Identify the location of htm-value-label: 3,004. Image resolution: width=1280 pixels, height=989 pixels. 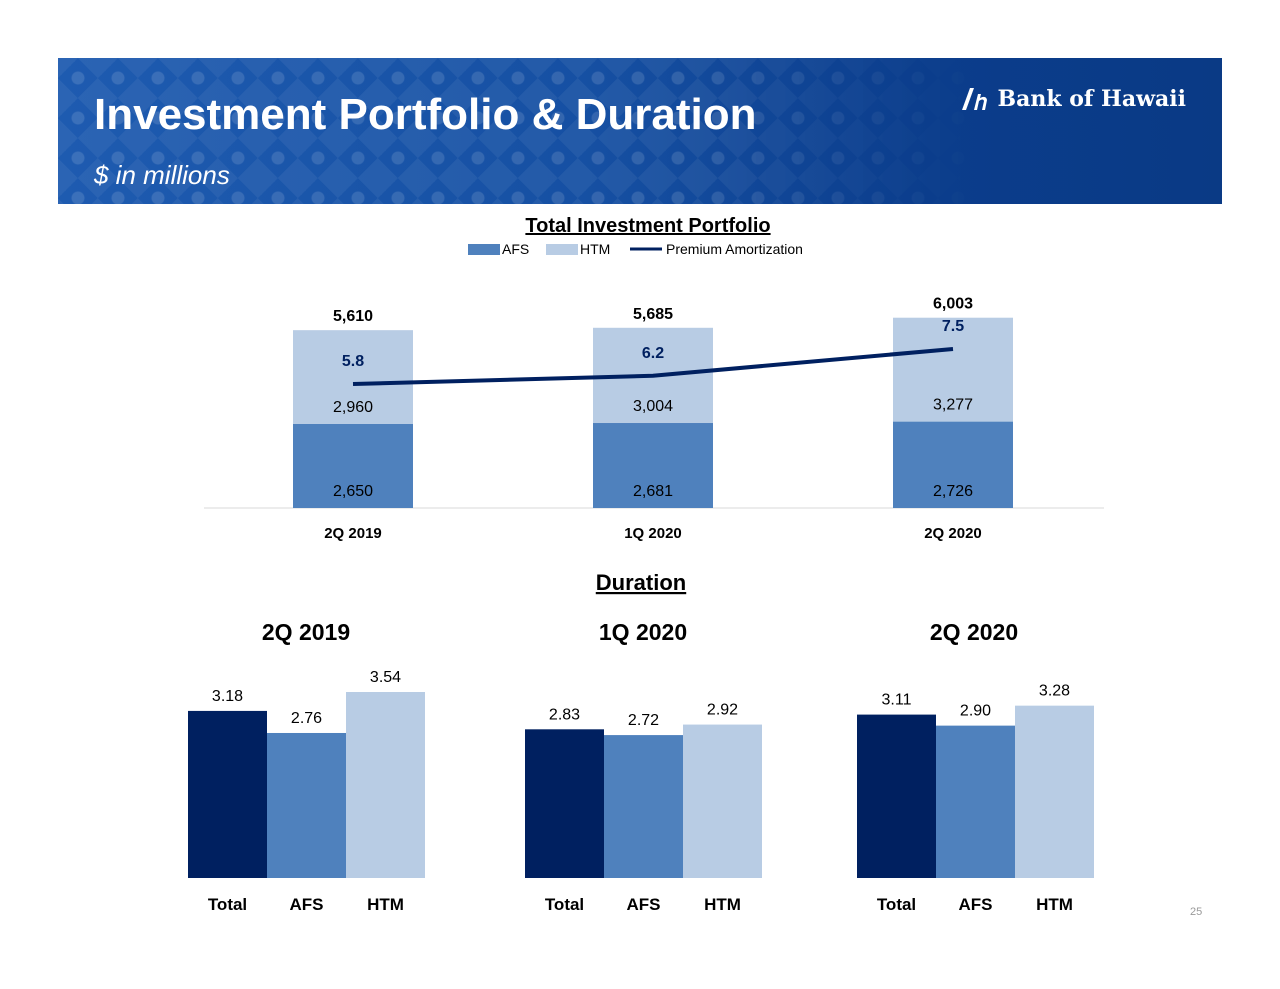
(653, 406).